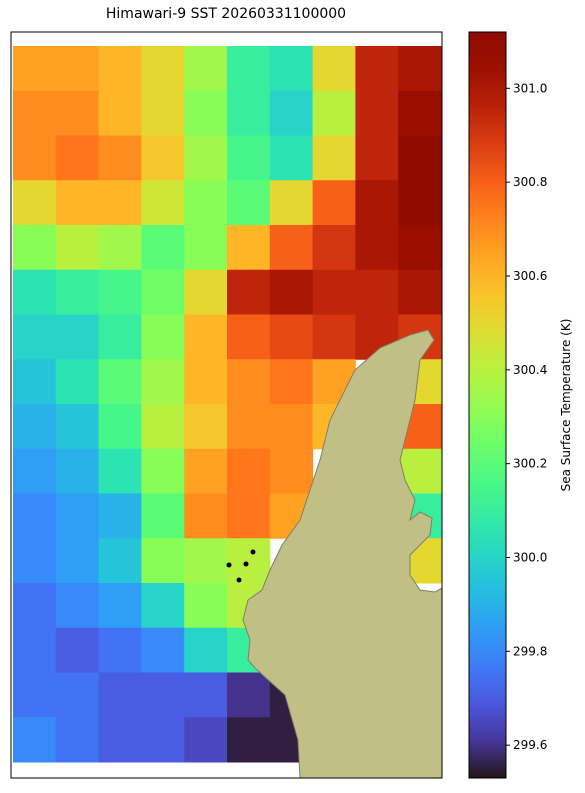  I want to click on colorbar-tick-label: 301.0, so click(530, 88).